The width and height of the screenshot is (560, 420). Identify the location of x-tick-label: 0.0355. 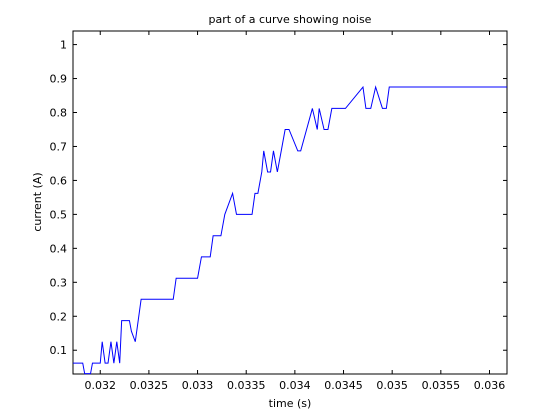
(441, 385).